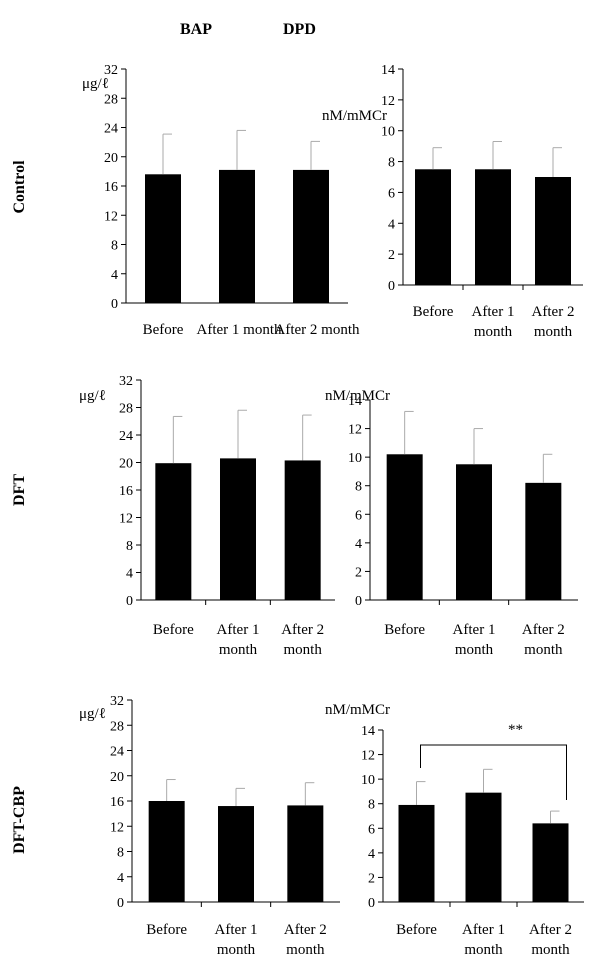 Image resolution: width=600 pixels, height=979 pixels. I want to click on row-label: Control, so click(19, 187).